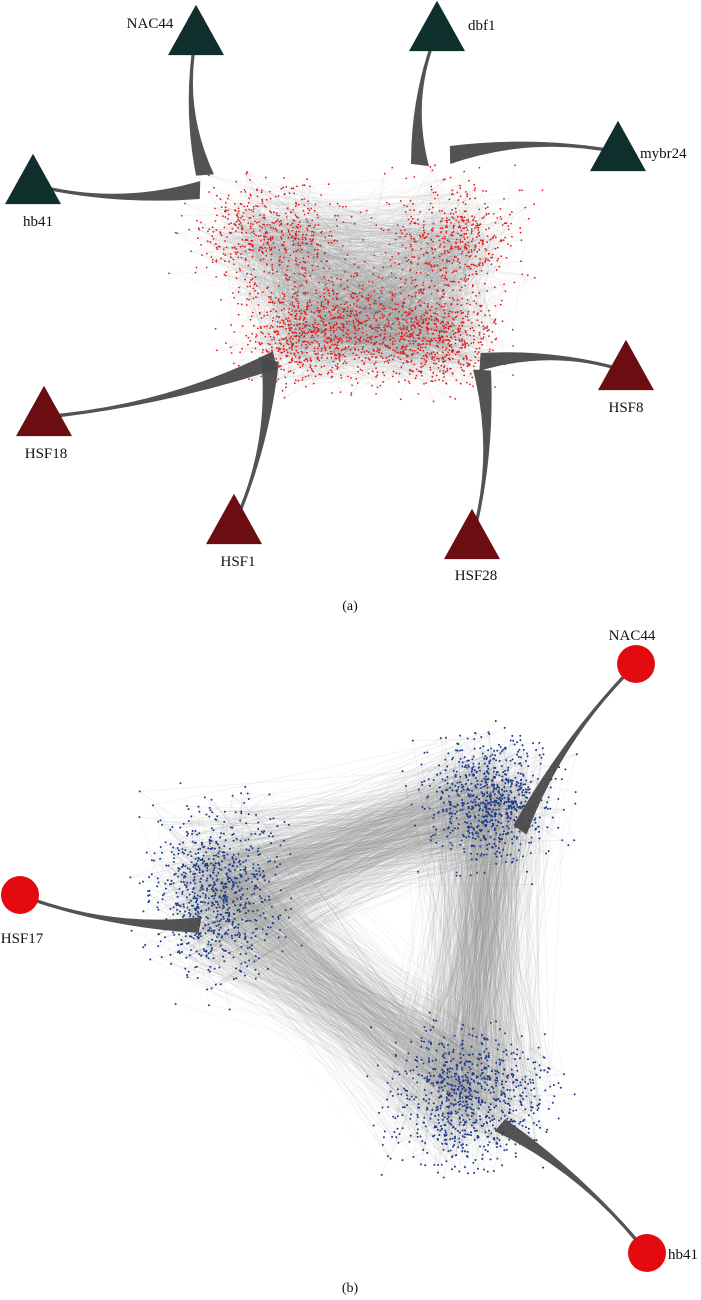 The width and height of the screenshot is (701, 1300). What do you see at coordinates (356, 283) in the screenshot?
I see `panel-a-core-nodes` at bounding box center [356, 283].